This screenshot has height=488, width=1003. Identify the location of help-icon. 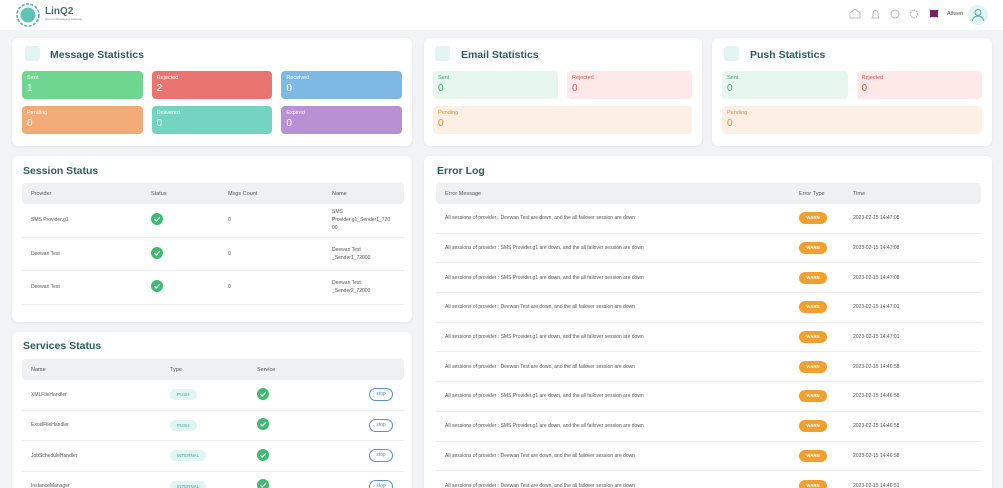
(895, 14).